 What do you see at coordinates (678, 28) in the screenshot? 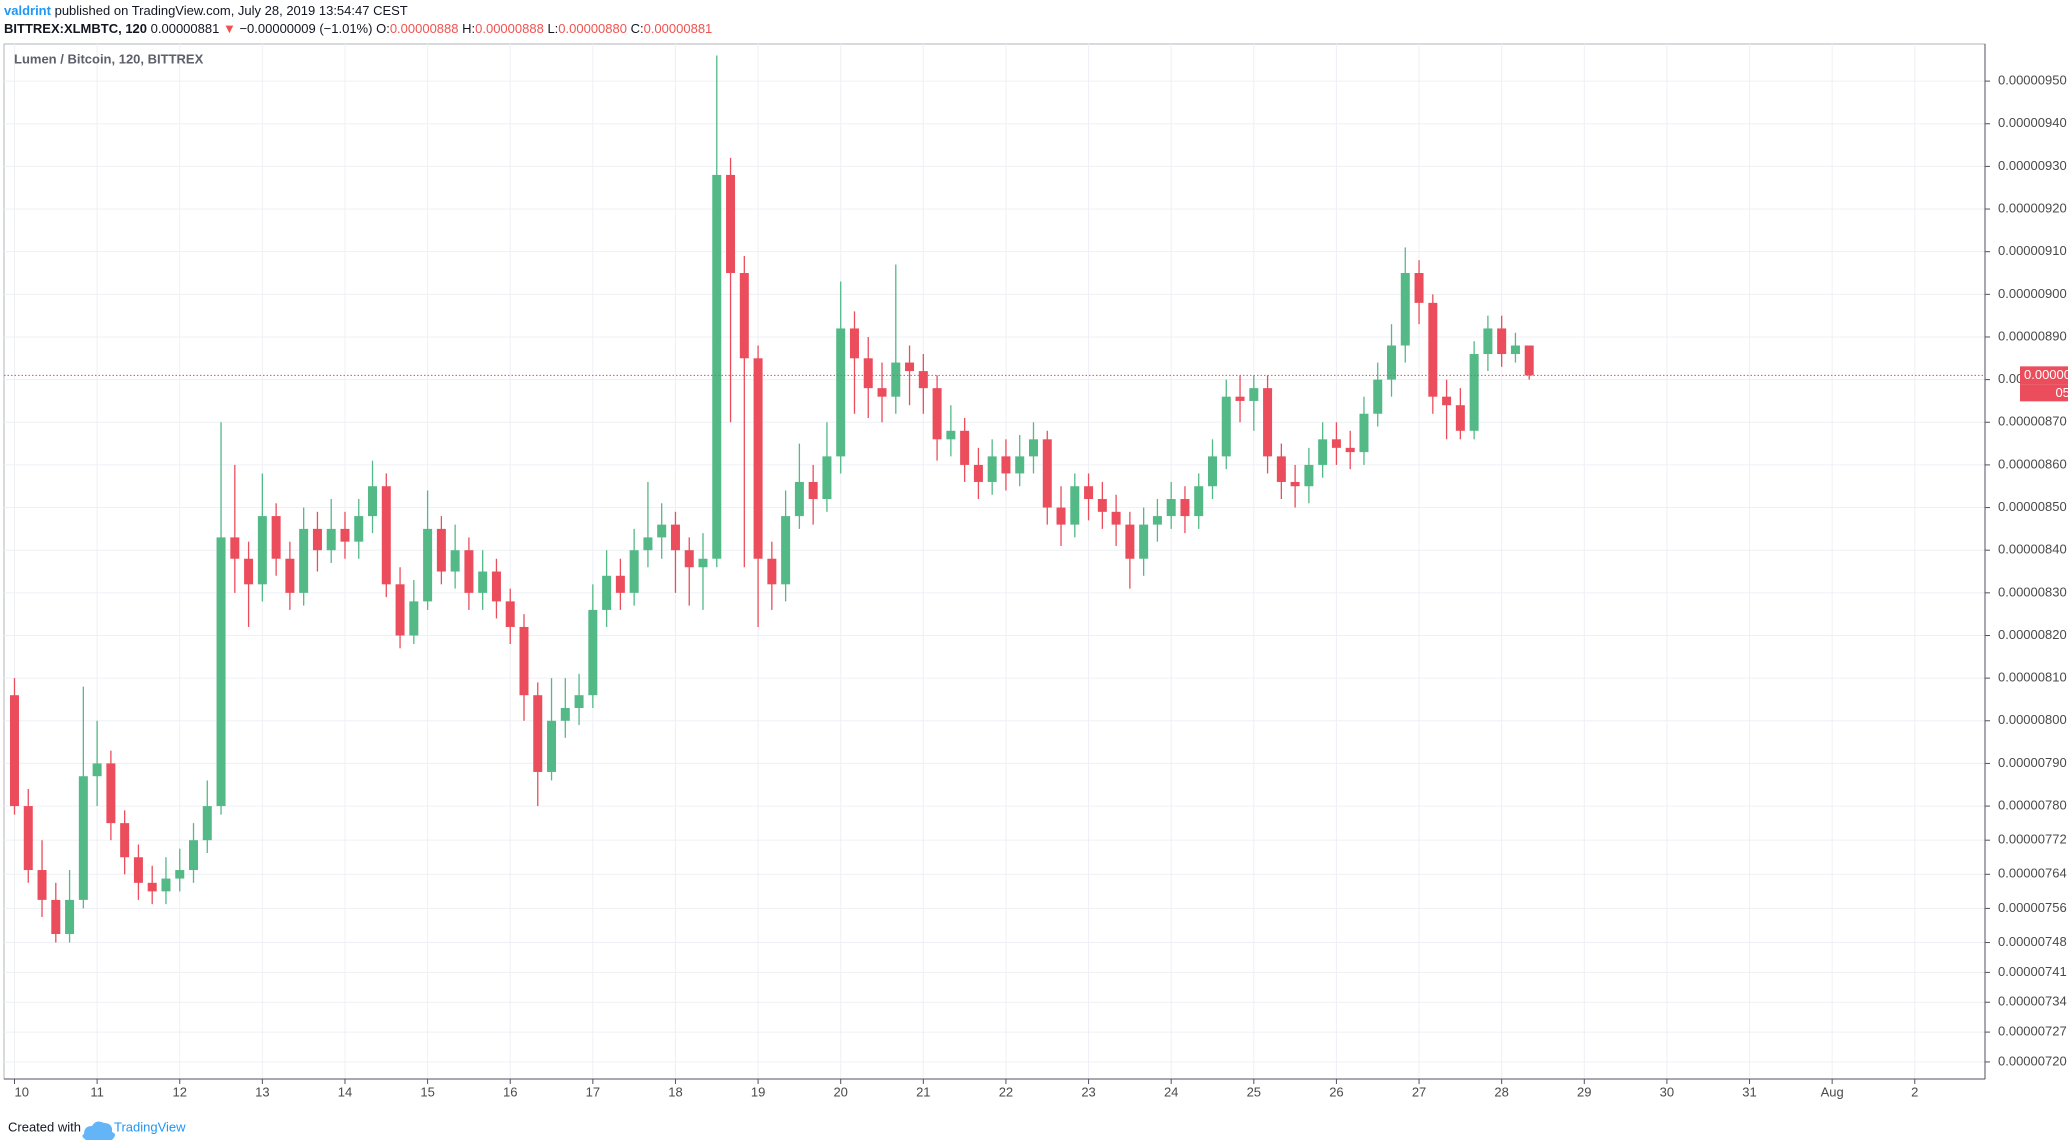
I see `c-value: 0.00000881` at bounding box center [678, 28].